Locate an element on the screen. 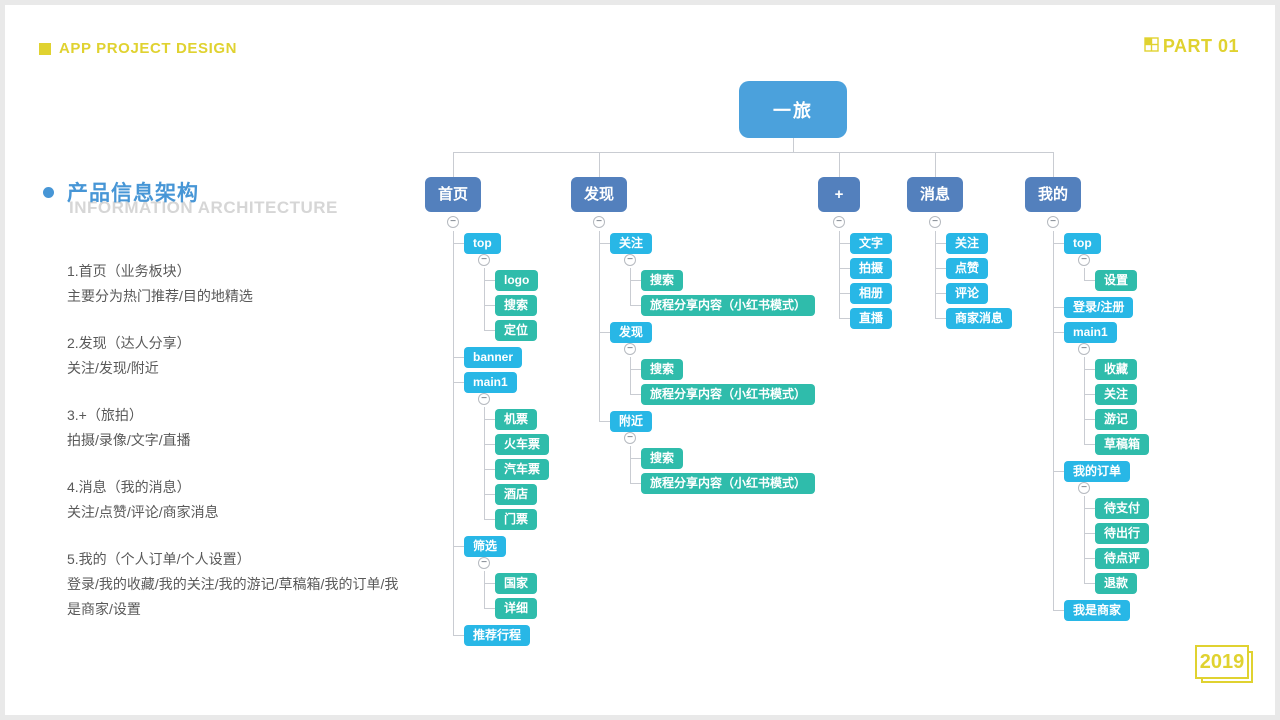 This screenshot has height=720, width=1280. note-heading: 2.发现（达人分享） is located at coordinates (129, 343).